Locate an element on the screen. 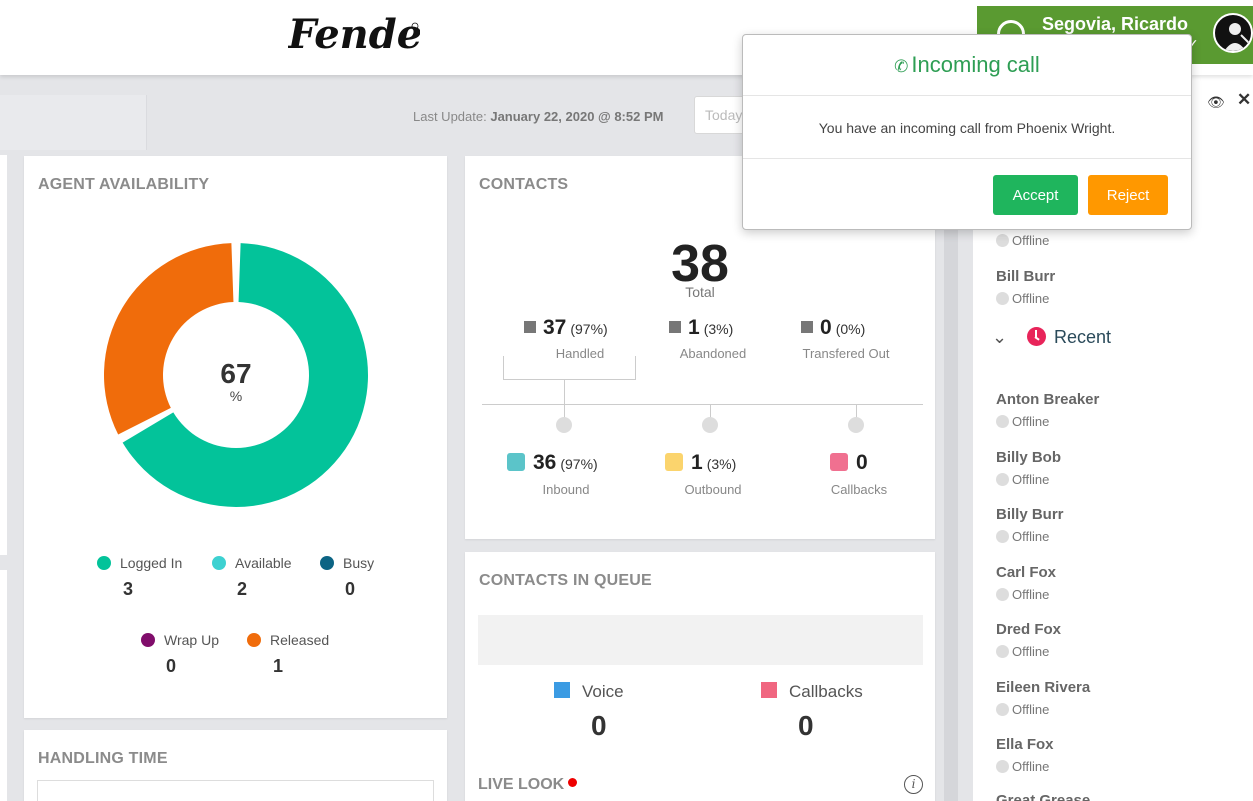  stat-callbacks-label: Callbacks is located at coordinates (859, 489).